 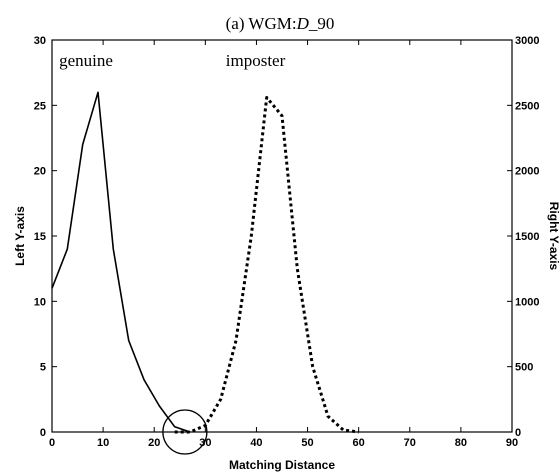 I want to click on highlight-circle, so click(x=185, y=432).